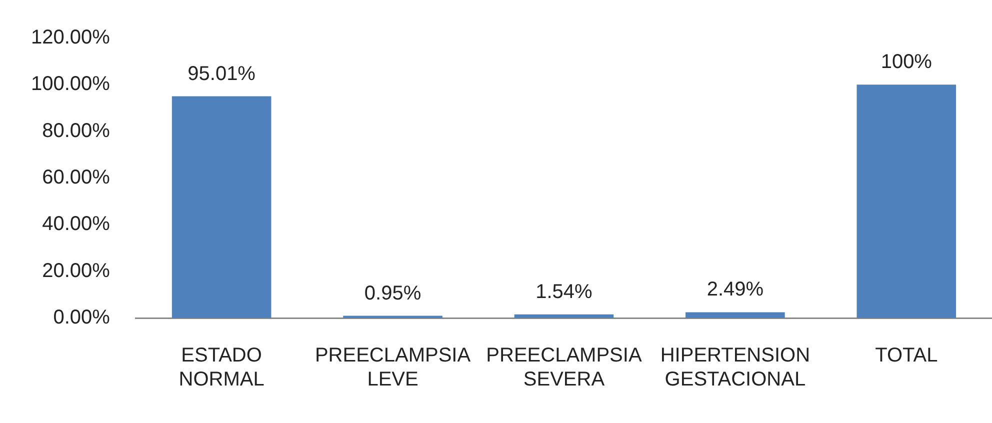  I want to click on y-tick-label: 60.00%, so click(76, 177).